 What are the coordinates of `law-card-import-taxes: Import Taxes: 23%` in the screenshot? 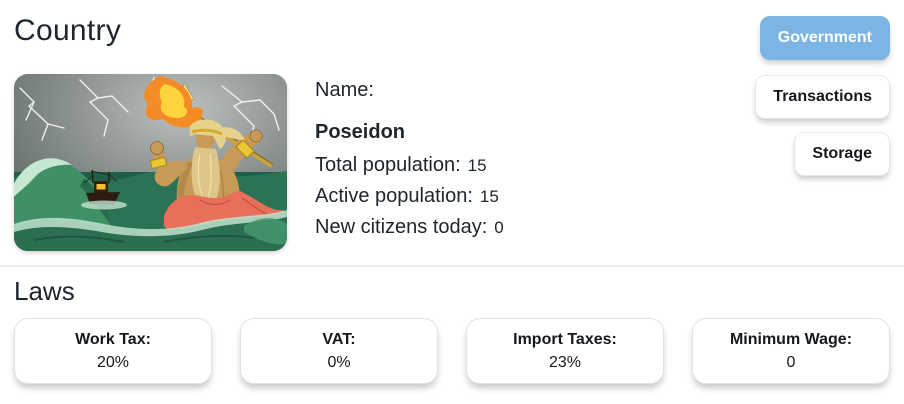 It's located at (565, 351).